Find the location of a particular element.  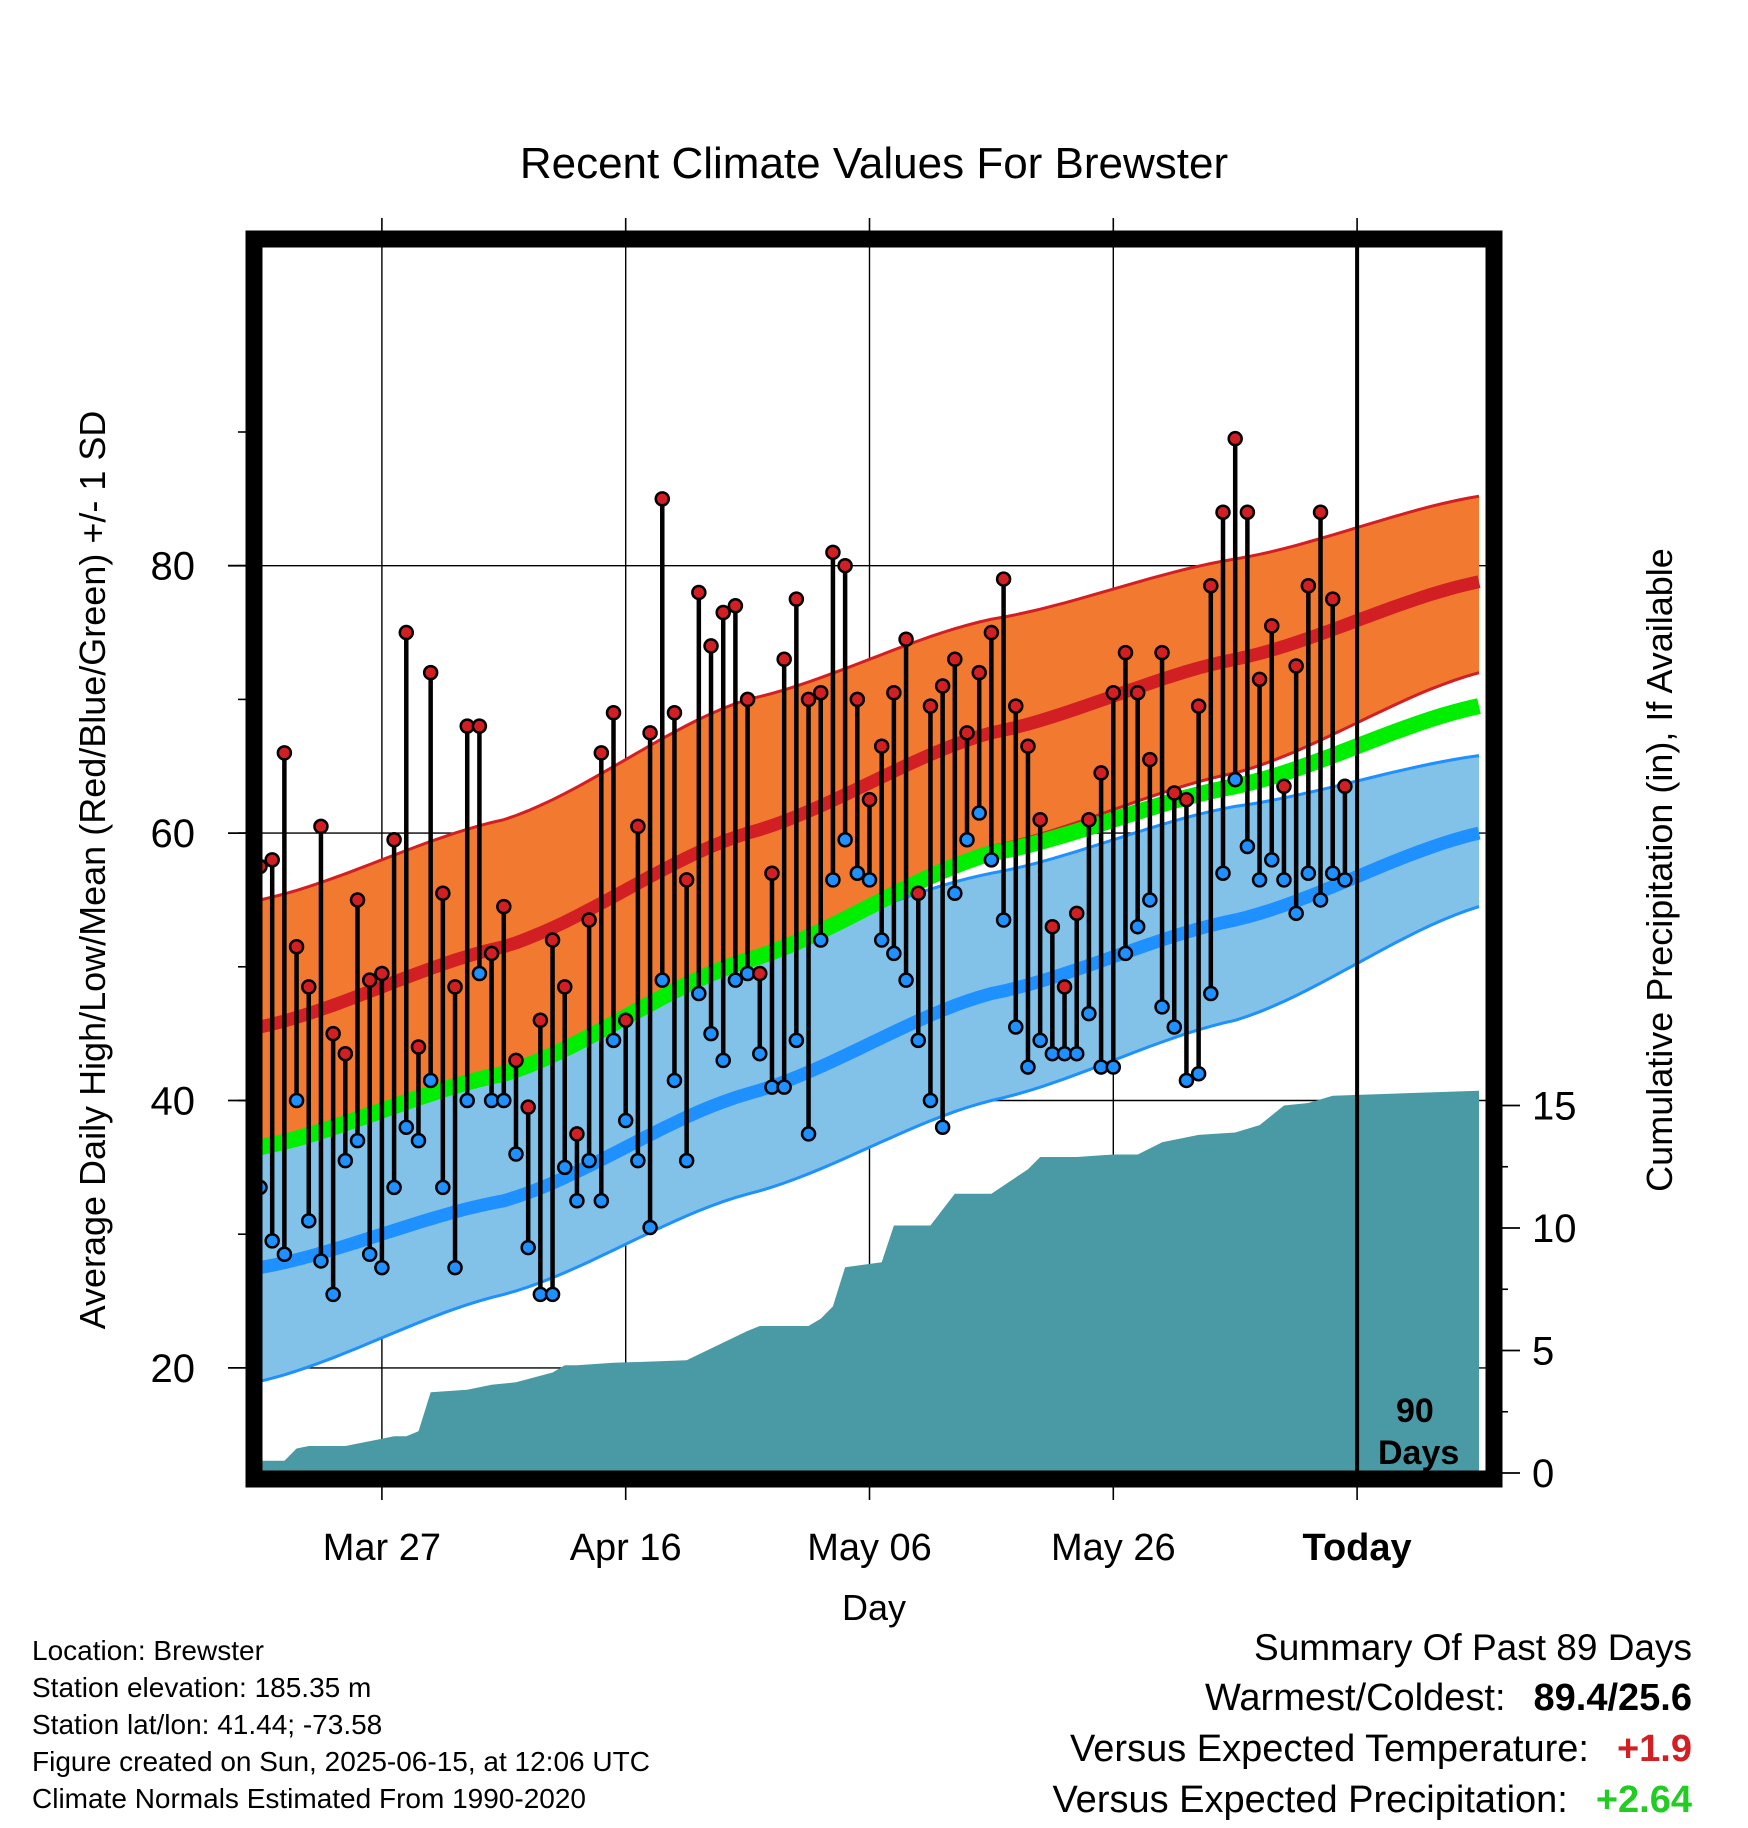

warmest-value: 89.4/25.6 is located at coordinates (1612, 1698).